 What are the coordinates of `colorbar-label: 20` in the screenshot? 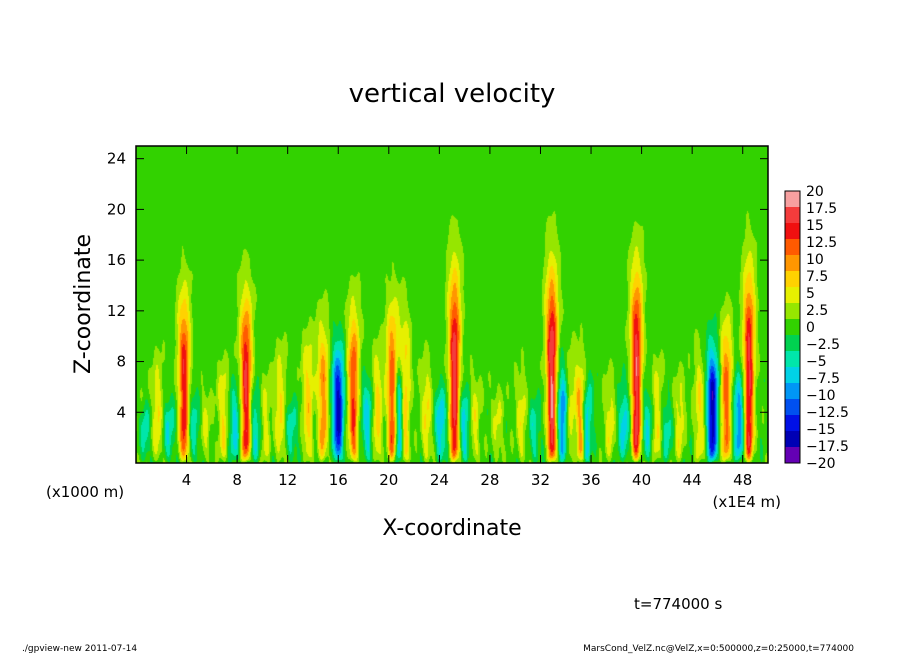 It's located at (815, 192).